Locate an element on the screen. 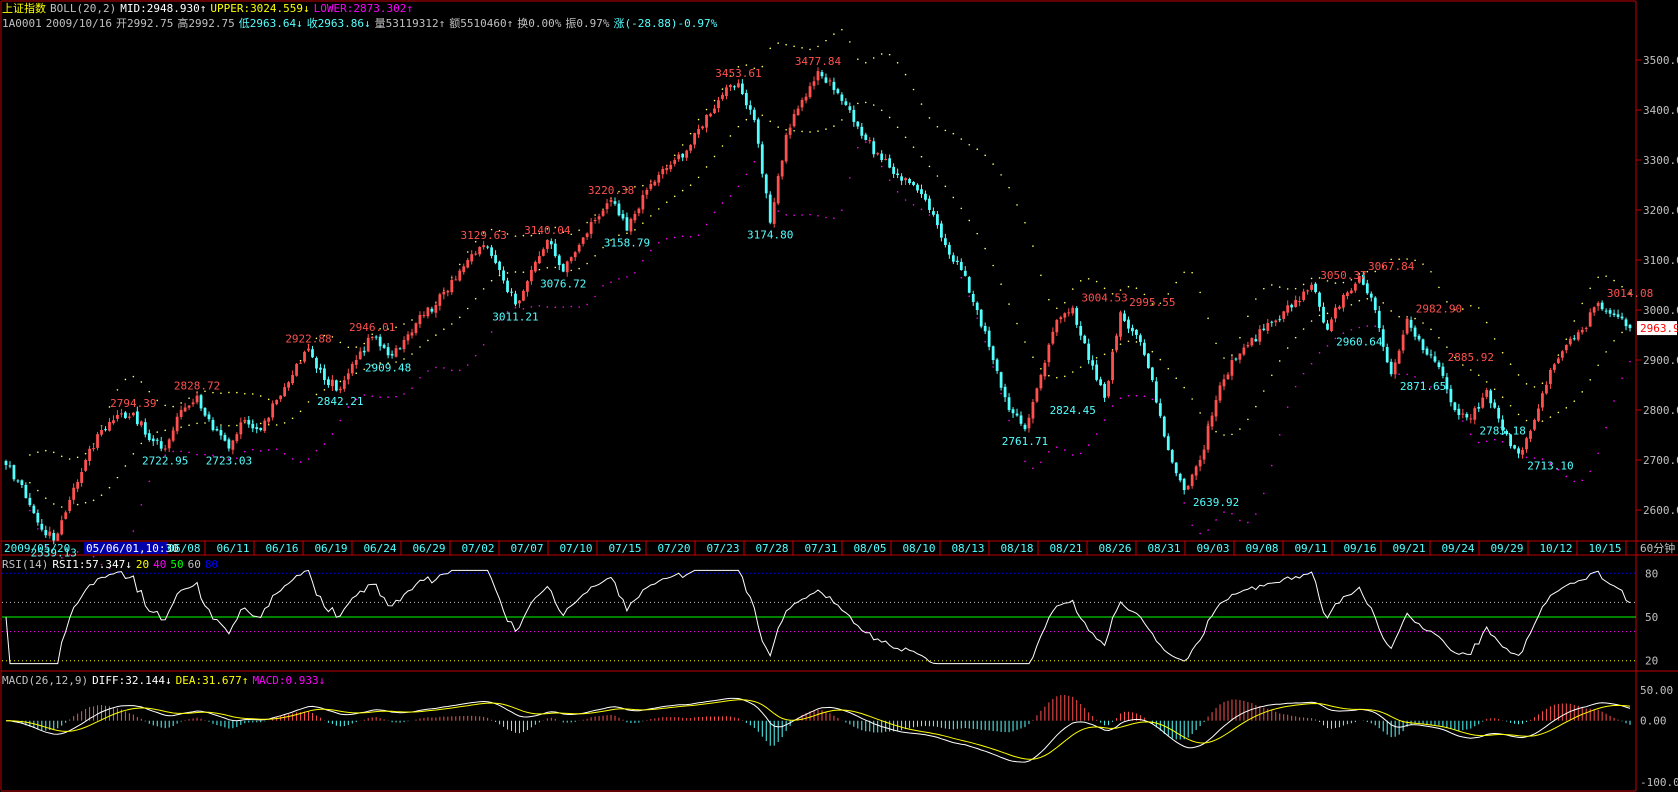 This screenshot has width=1678, height=792. rsi-level-40: 40 is located at coordinates (160, 564).